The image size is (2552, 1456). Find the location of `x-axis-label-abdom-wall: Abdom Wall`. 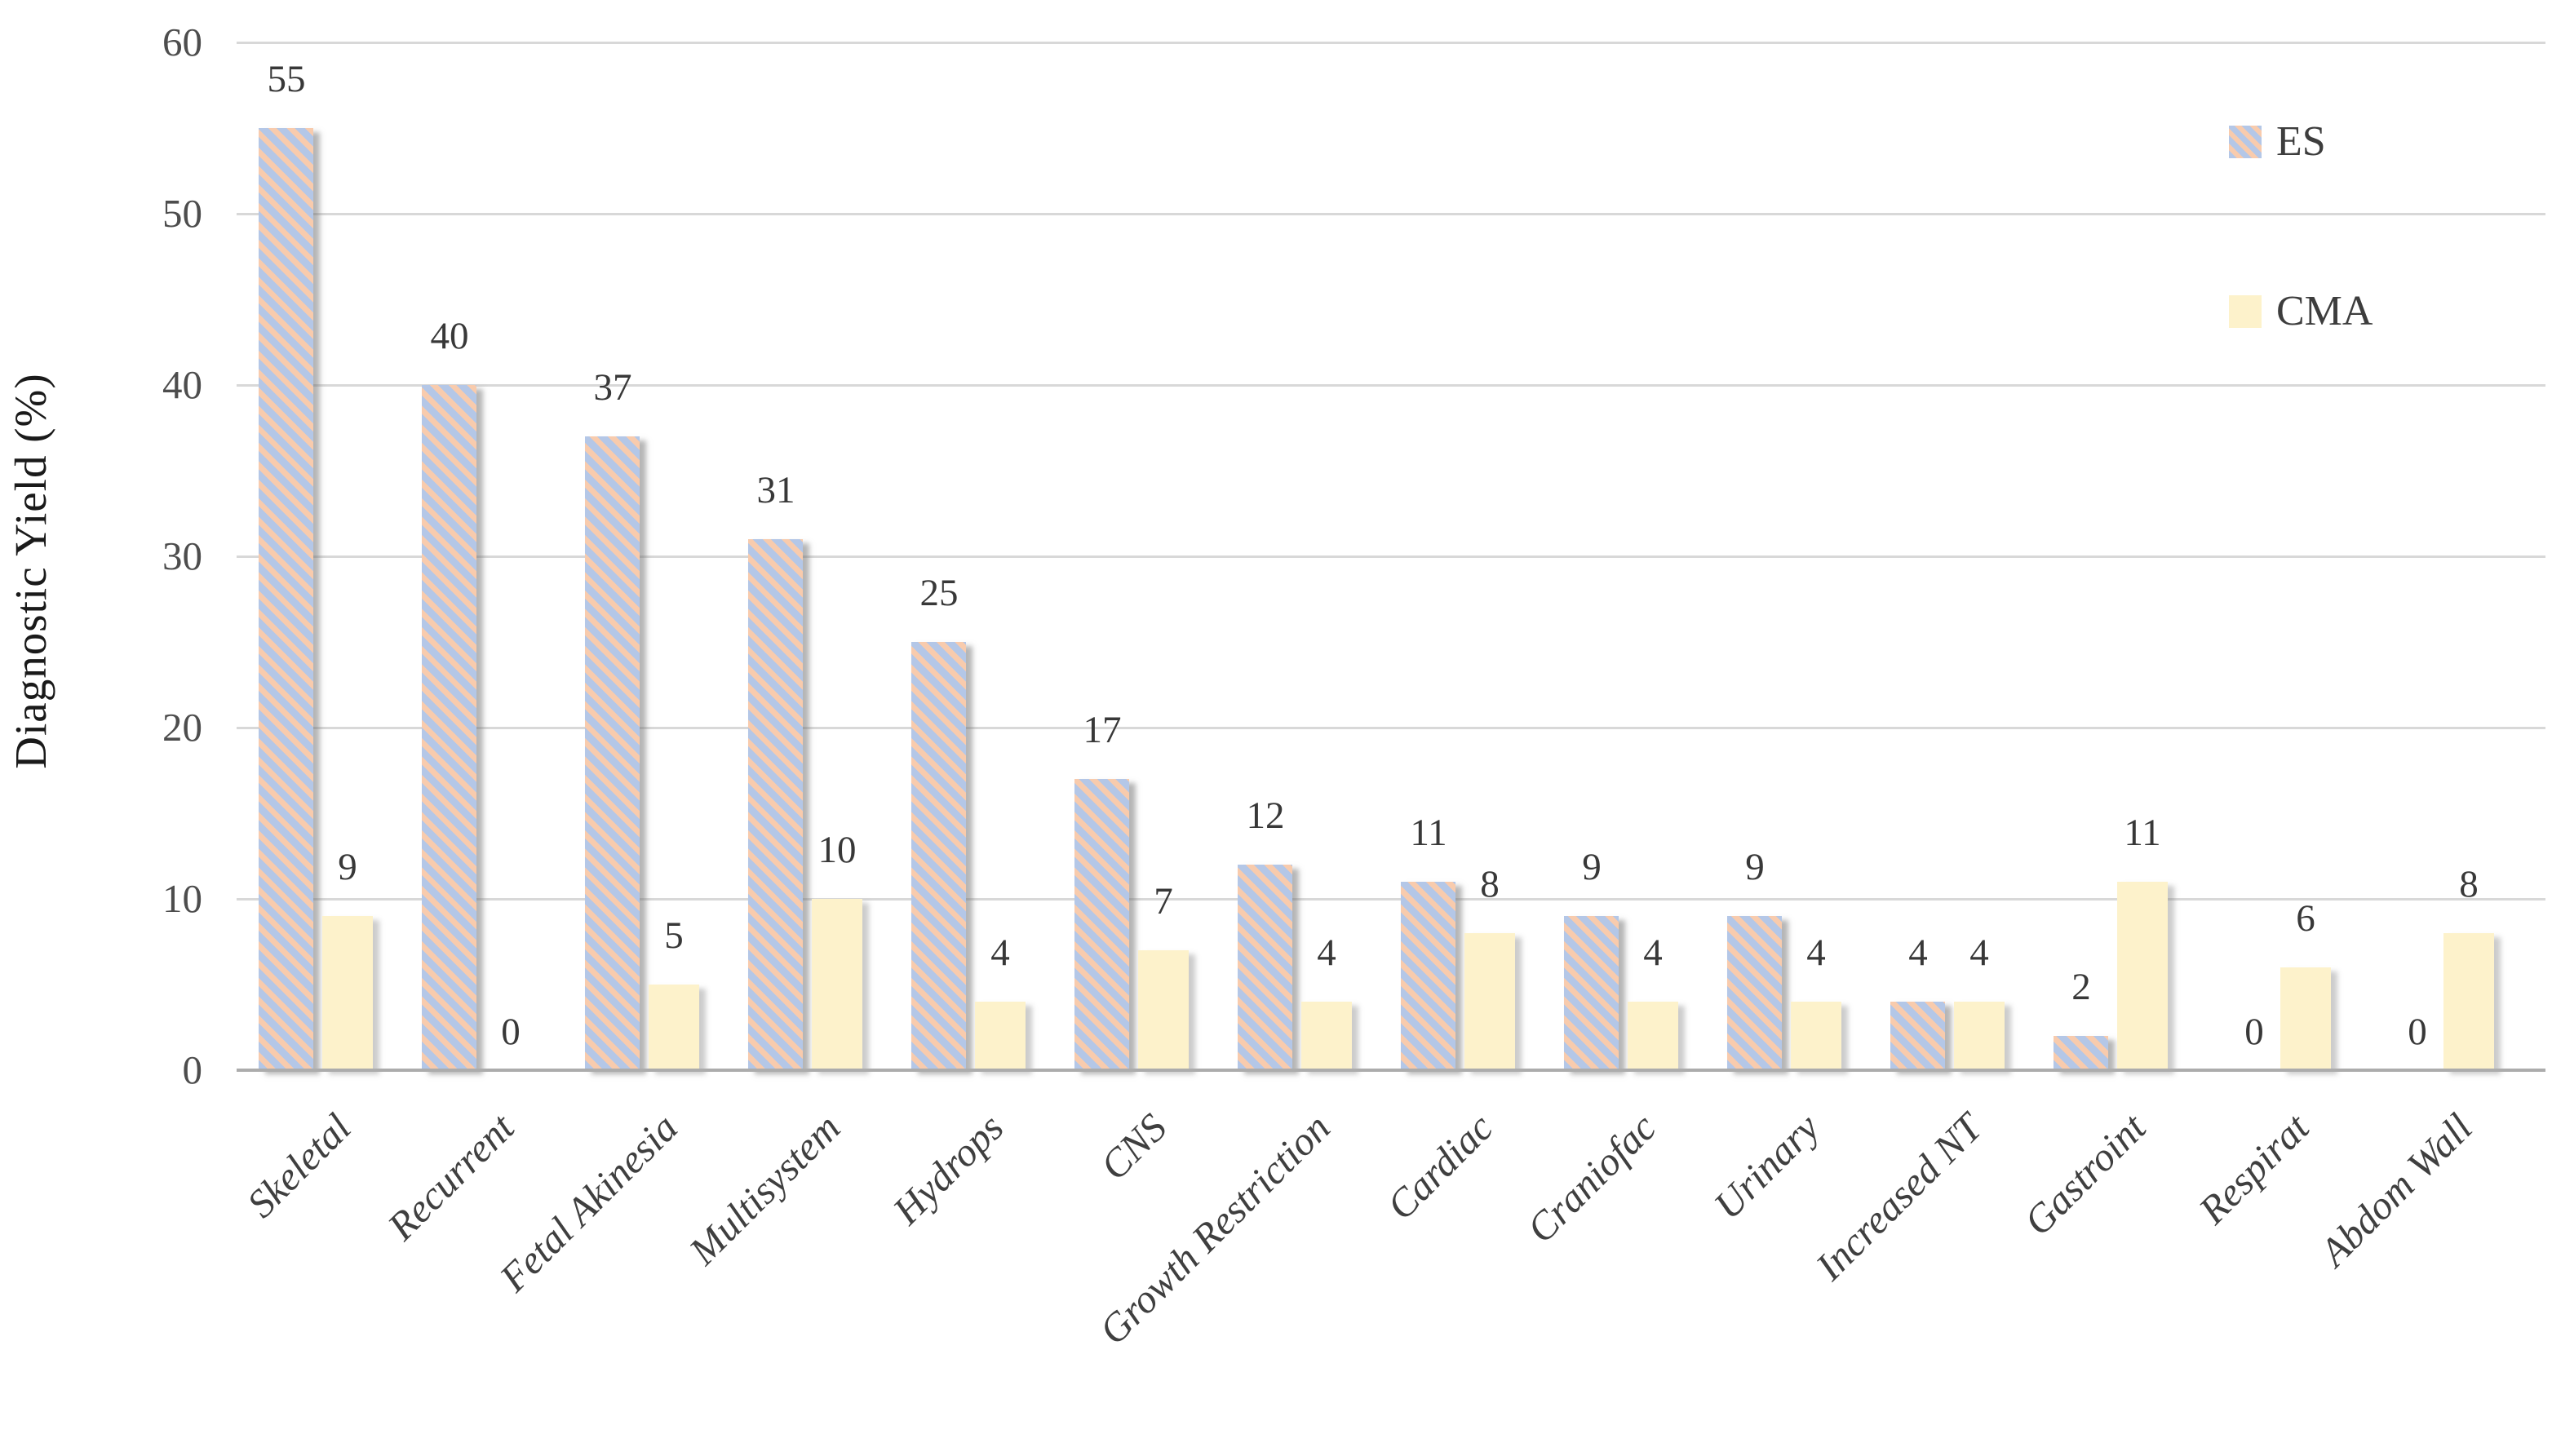

x-axis-label-abdom-wall: Abdom Wall is located at coordinates (2396, 1189).